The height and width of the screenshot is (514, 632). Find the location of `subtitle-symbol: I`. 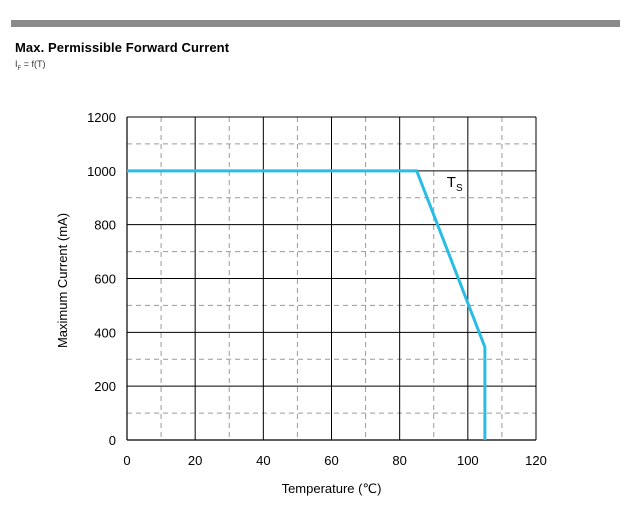

subtitle-symbol: I is located at coordinates (16, 64).